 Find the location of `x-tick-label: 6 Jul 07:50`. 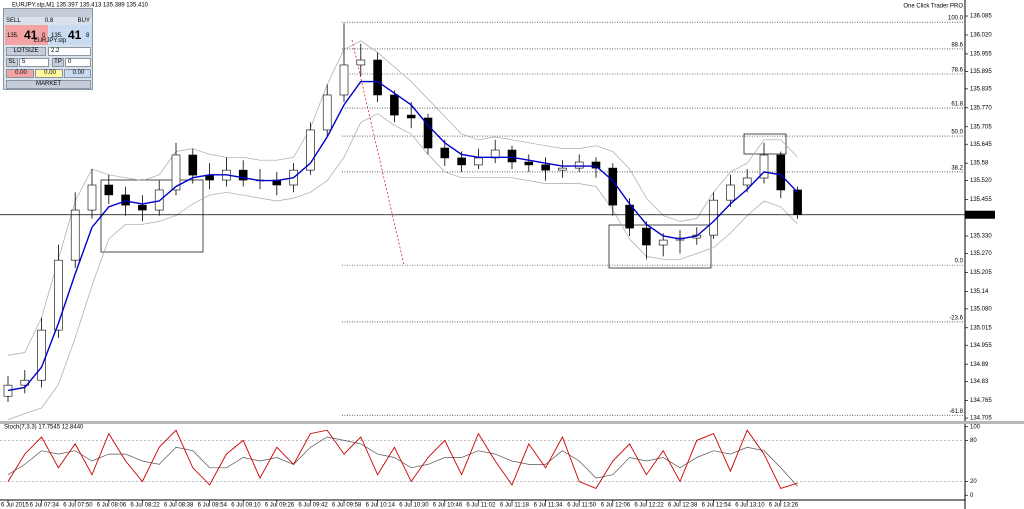

x-tick-label: 6 Jul 07:50 is located at coordinates (78, 506).